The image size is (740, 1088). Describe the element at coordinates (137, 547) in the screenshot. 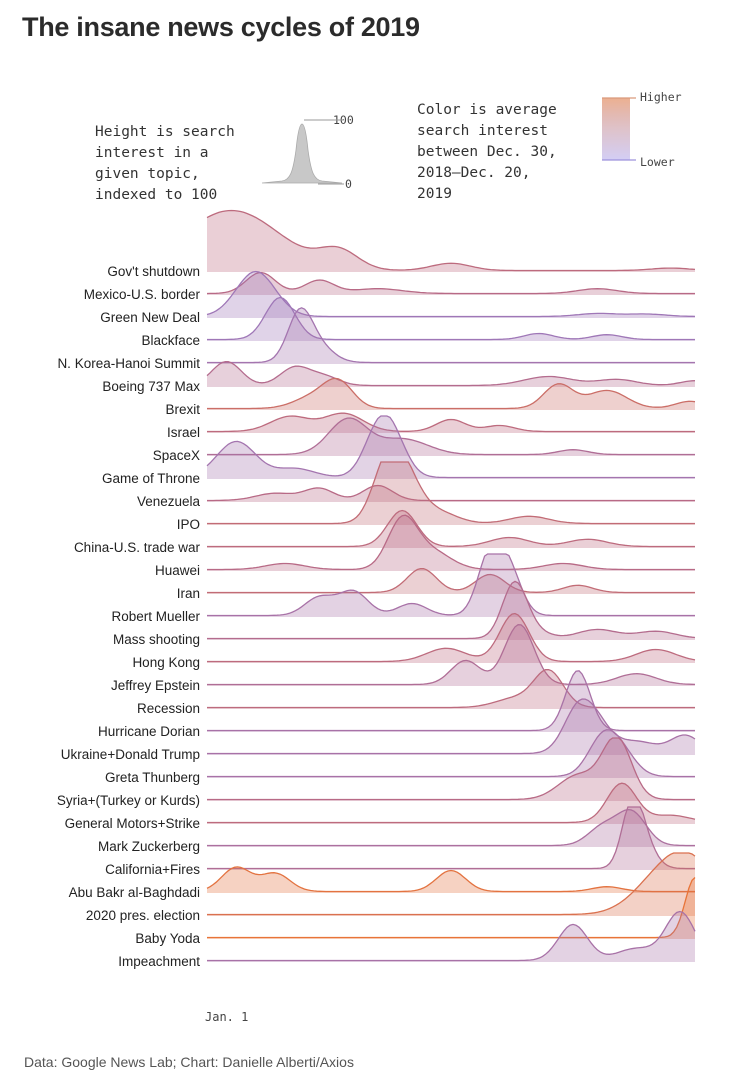

I see `series-label: China-U.S. trade war` at that location.